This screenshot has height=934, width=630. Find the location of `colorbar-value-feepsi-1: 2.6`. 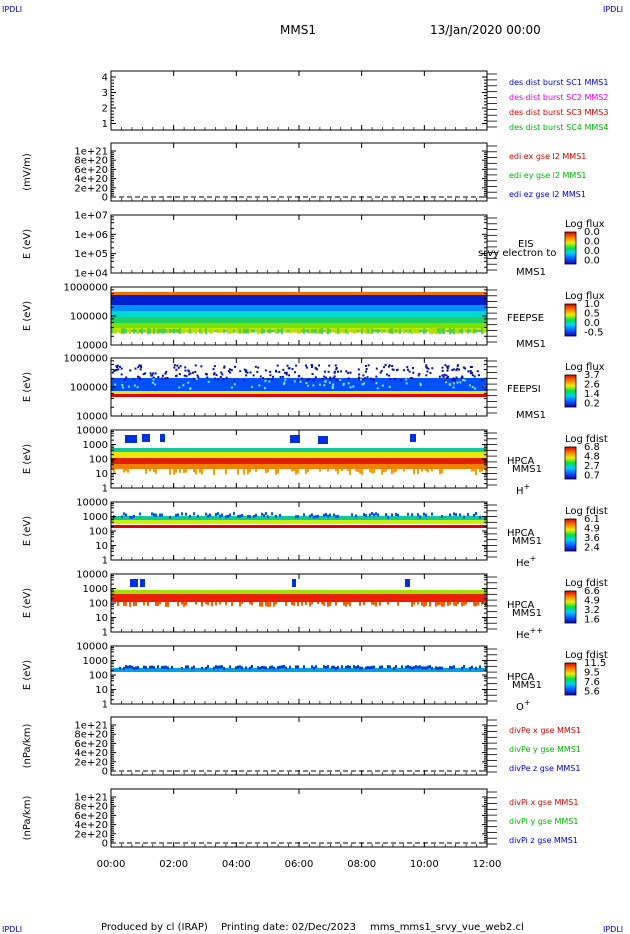

colorbar-value-feepsi-1: 2.6 is located at coordinates (592, 385).